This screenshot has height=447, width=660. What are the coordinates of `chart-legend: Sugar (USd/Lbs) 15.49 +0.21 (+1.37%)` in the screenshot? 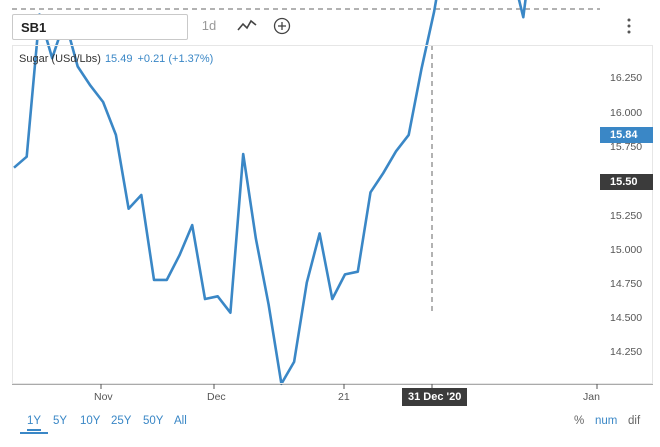 It's located at (116, 59).